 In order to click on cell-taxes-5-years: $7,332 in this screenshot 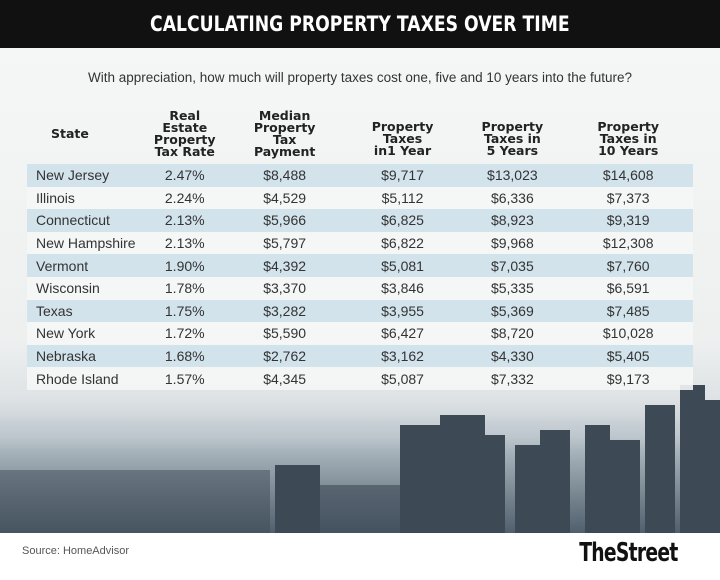, I will do `click(512, 378)`.